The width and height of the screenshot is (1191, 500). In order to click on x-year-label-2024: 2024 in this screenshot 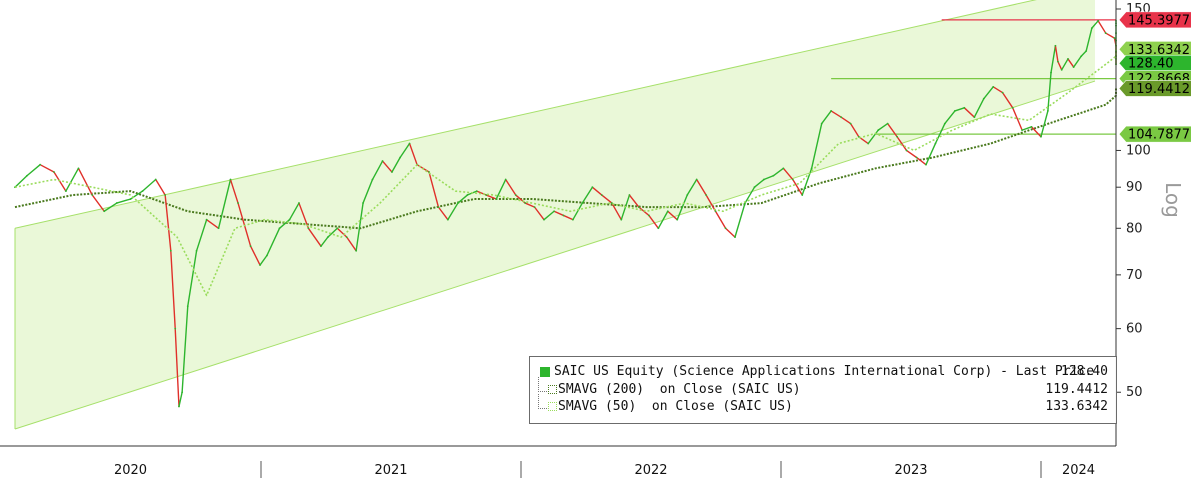, I will do `click(1078, 470)`.